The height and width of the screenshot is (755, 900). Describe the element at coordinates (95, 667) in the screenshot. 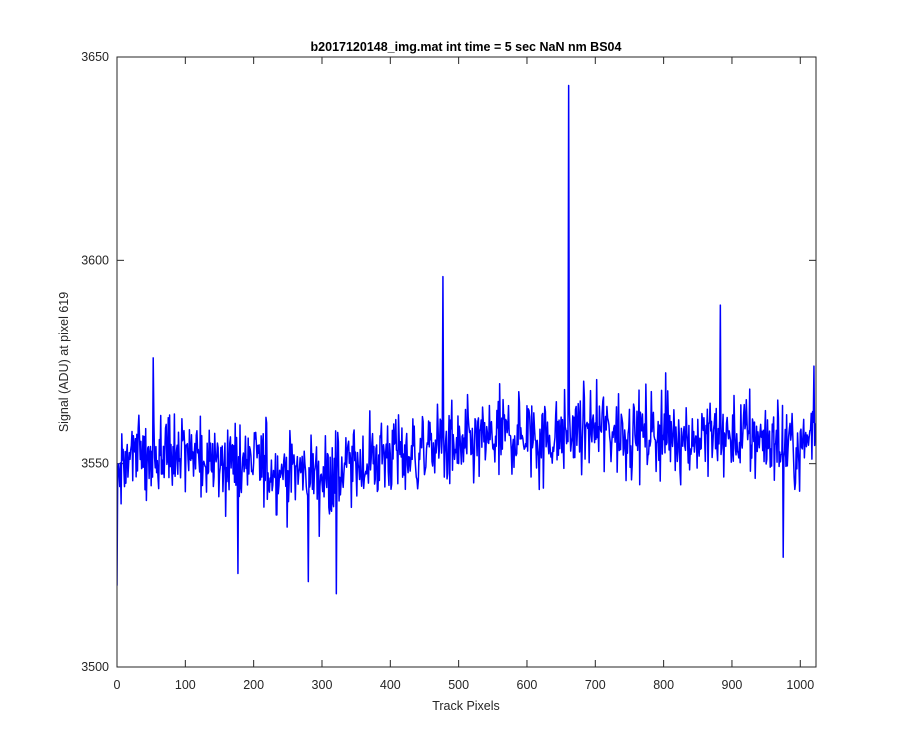

I see `y-tick-label: 3500` at that location.